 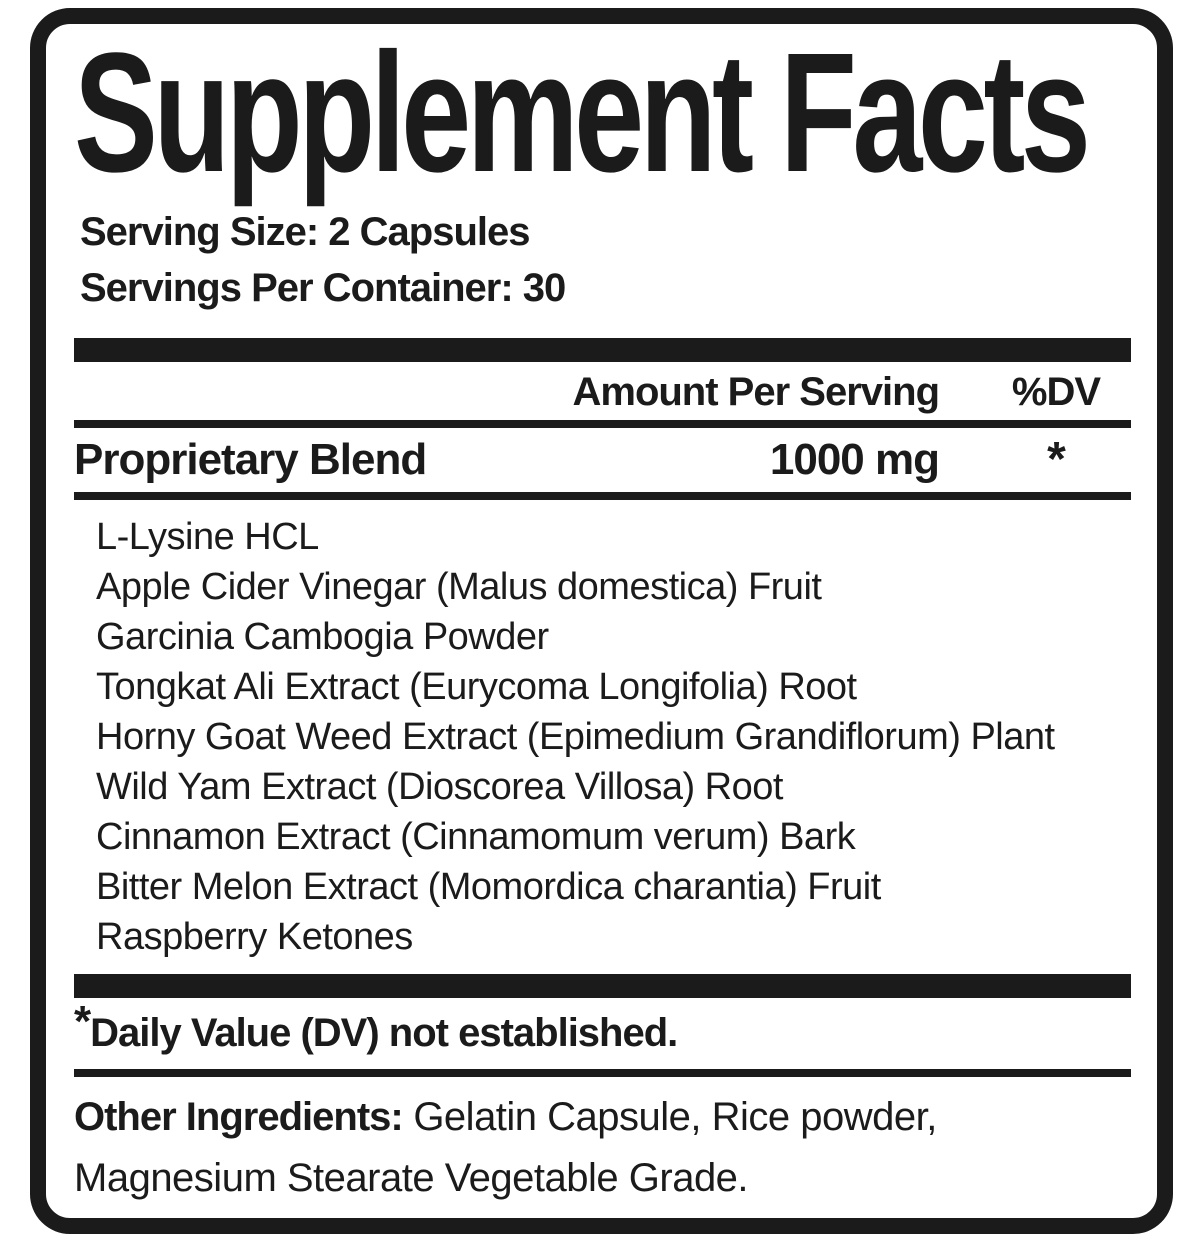 I want to click on panel-title: Supplement Facts, so click(x=582, y=113).